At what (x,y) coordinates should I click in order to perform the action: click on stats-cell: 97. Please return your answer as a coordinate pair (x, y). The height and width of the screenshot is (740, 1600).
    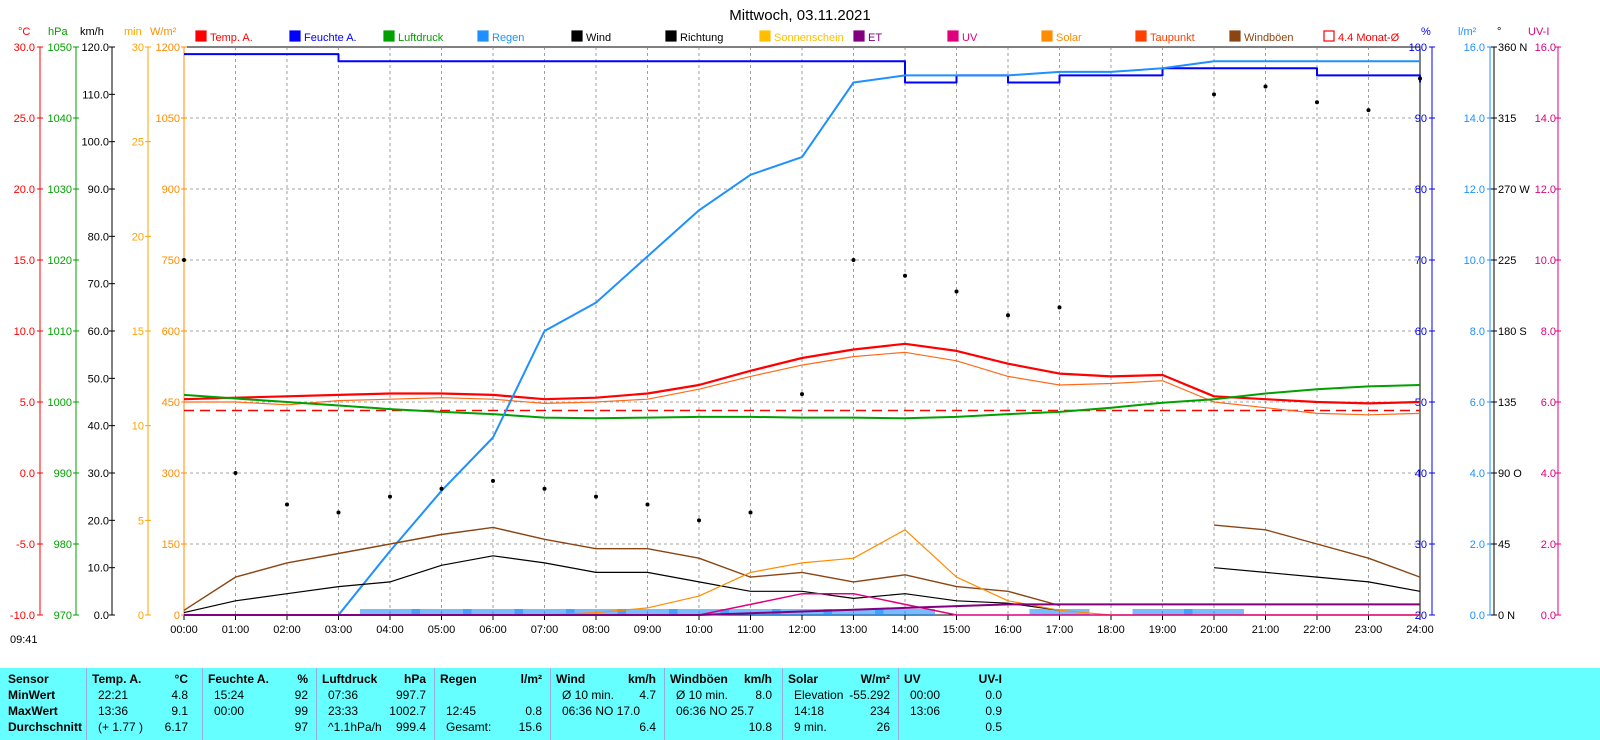
    Looking at the image, I should click on (301, 727).